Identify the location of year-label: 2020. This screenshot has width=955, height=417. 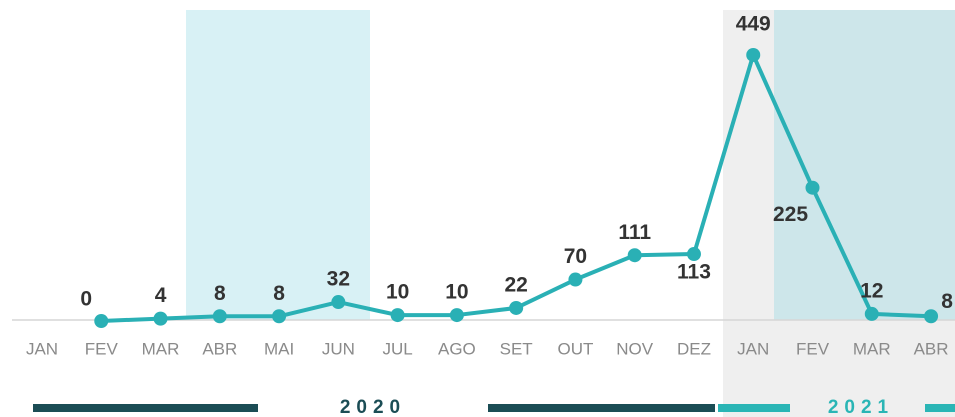
(373, 407).